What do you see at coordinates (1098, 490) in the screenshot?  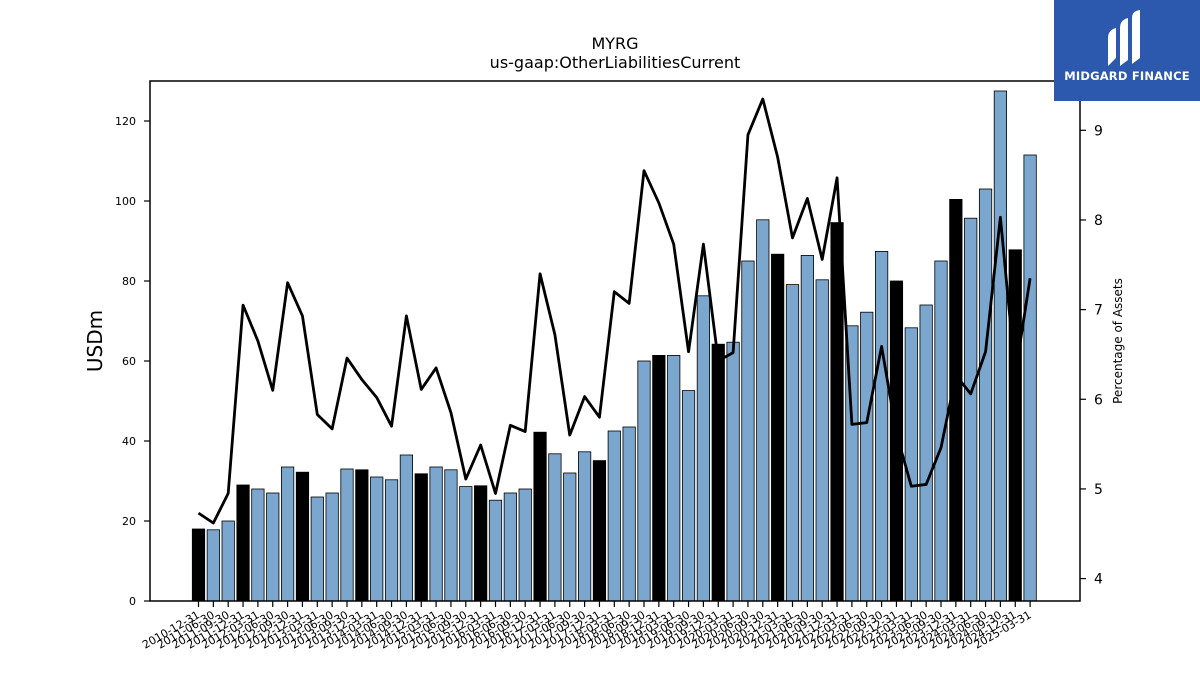 I see `y-right-tick-label: 5` at bounding box center [1098, 490].